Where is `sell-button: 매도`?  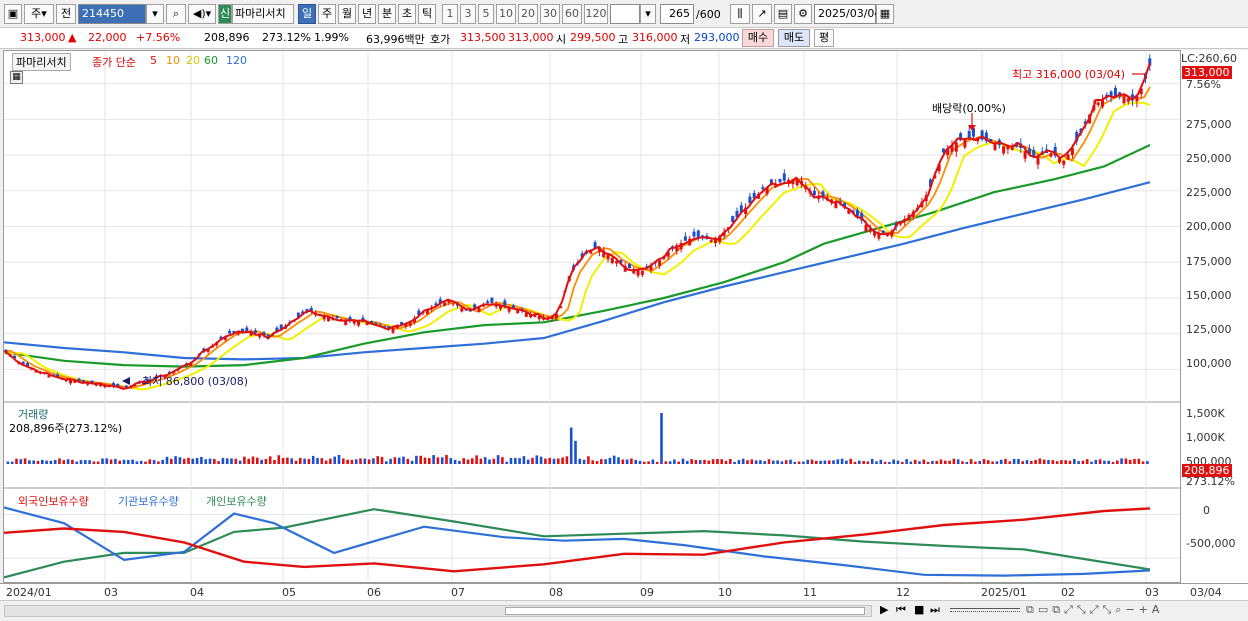 sell-button: 매도 is located at coordinates (794, 38).